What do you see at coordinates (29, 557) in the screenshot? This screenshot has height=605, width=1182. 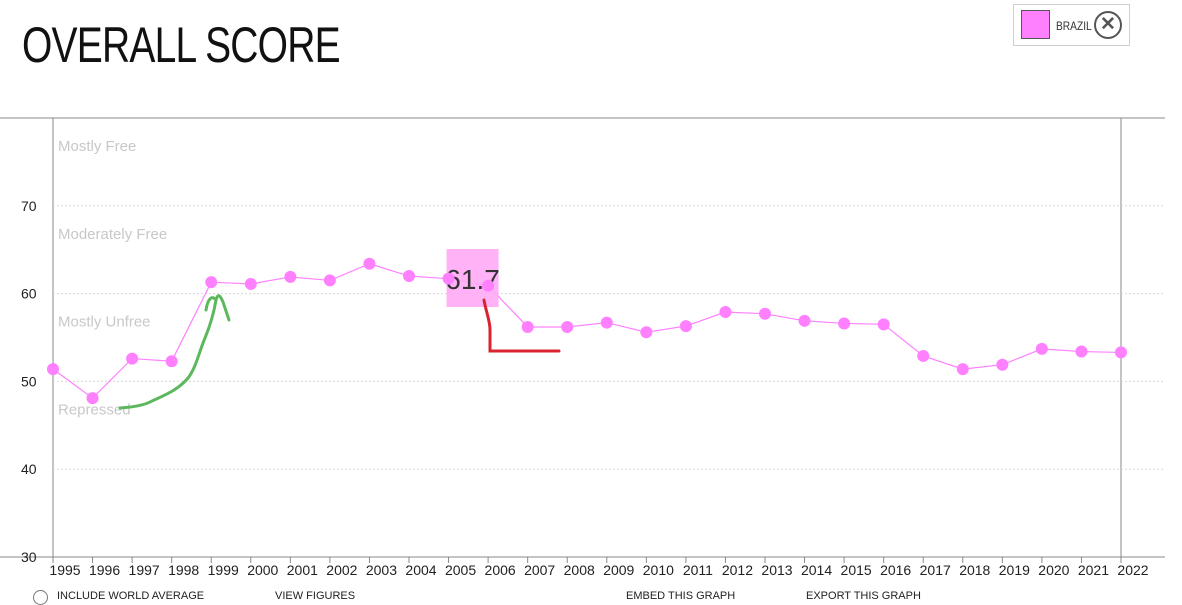 I see `y-tick-label: 30` at bounding box center [29, 557].